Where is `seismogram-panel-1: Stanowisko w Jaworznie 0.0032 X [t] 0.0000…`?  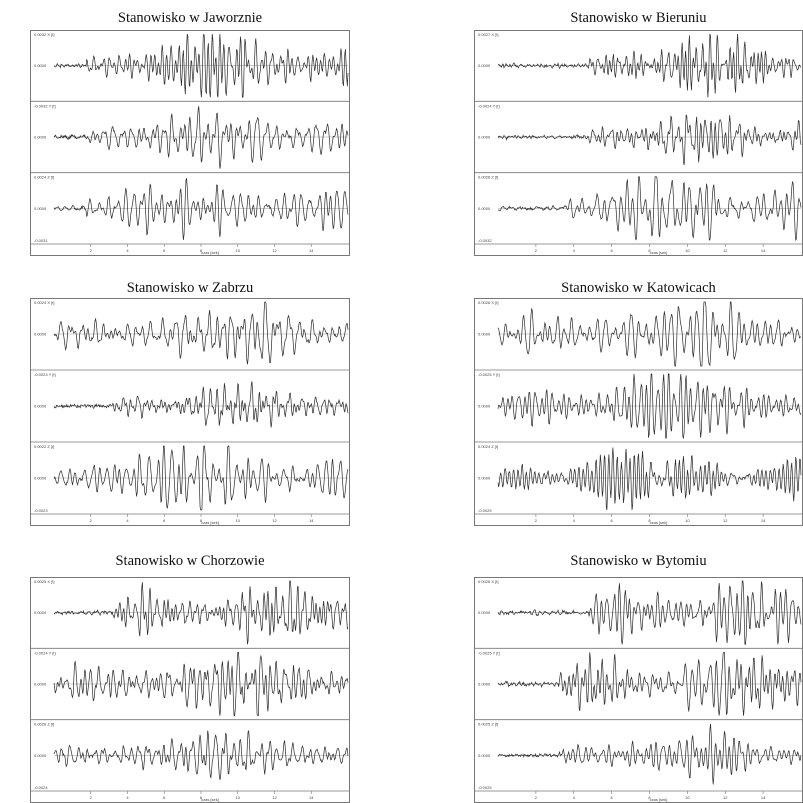 seismogram-panel-1: Stanowisko w Jaworznie 0.0032 X [t] 0.0000… is located at coordinates (190, 133).